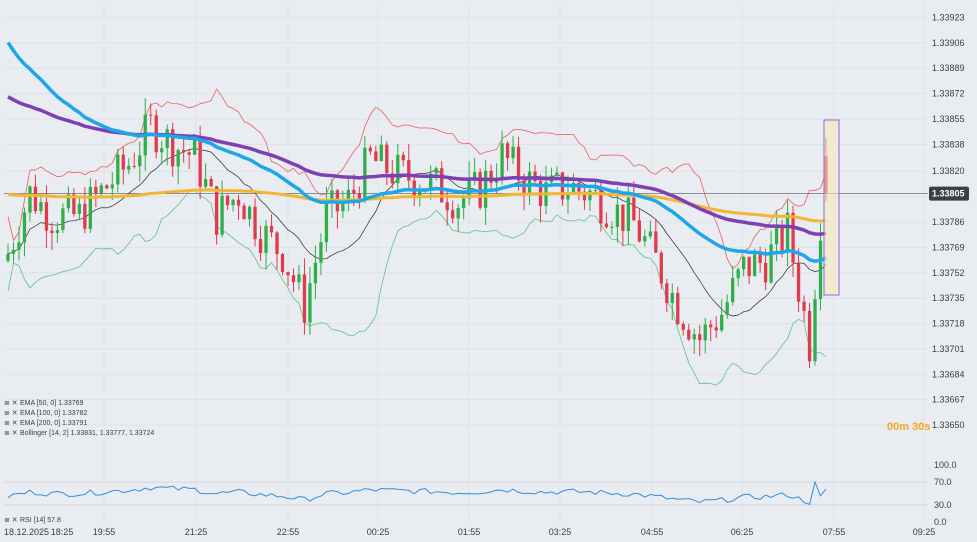 The height and width of the screenshot is (542, 977). I want to click on price-tick-label: 1.33684, so click(948, 374).